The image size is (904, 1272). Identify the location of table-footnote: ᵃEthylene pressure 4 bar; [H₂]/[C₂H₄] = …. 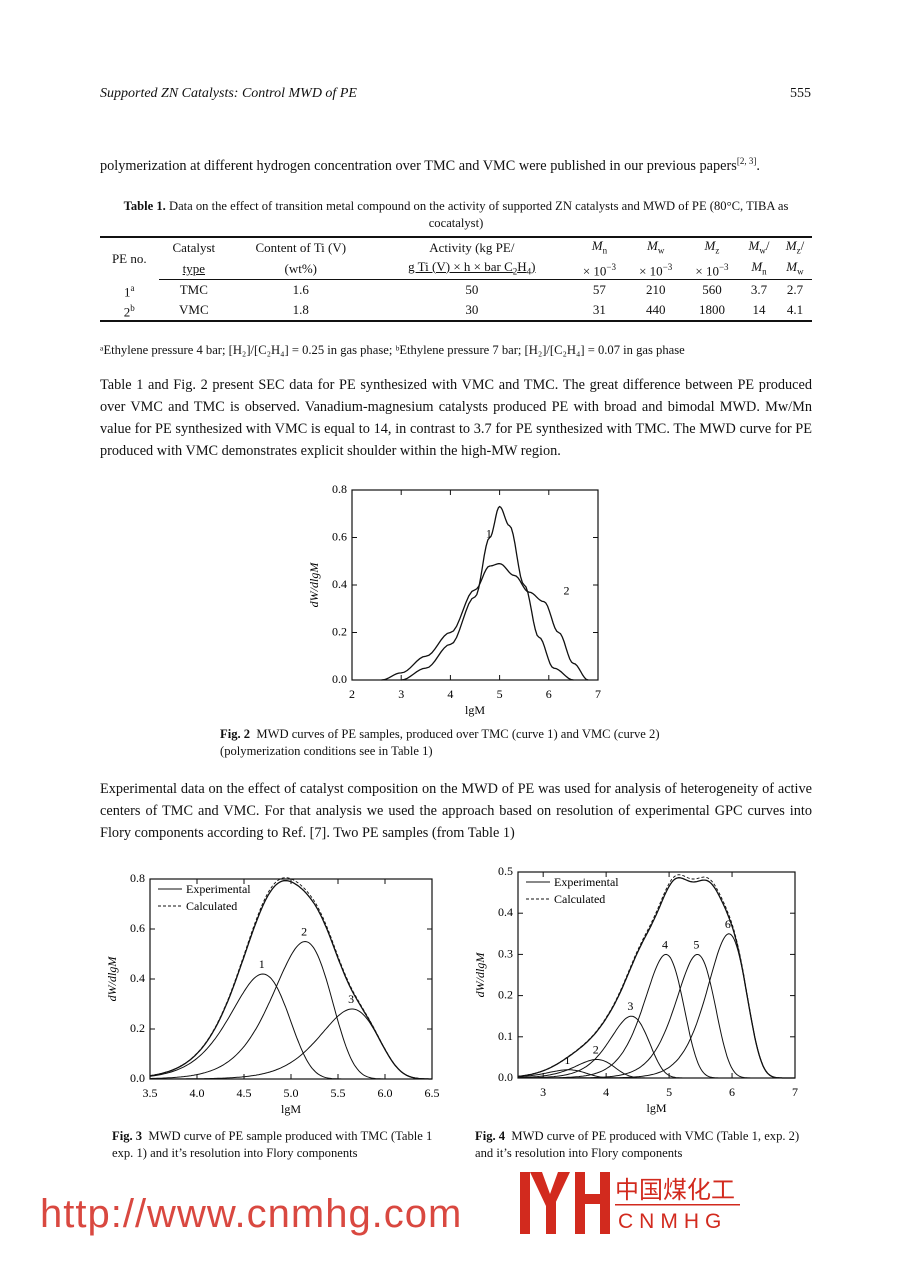
(392, 350).